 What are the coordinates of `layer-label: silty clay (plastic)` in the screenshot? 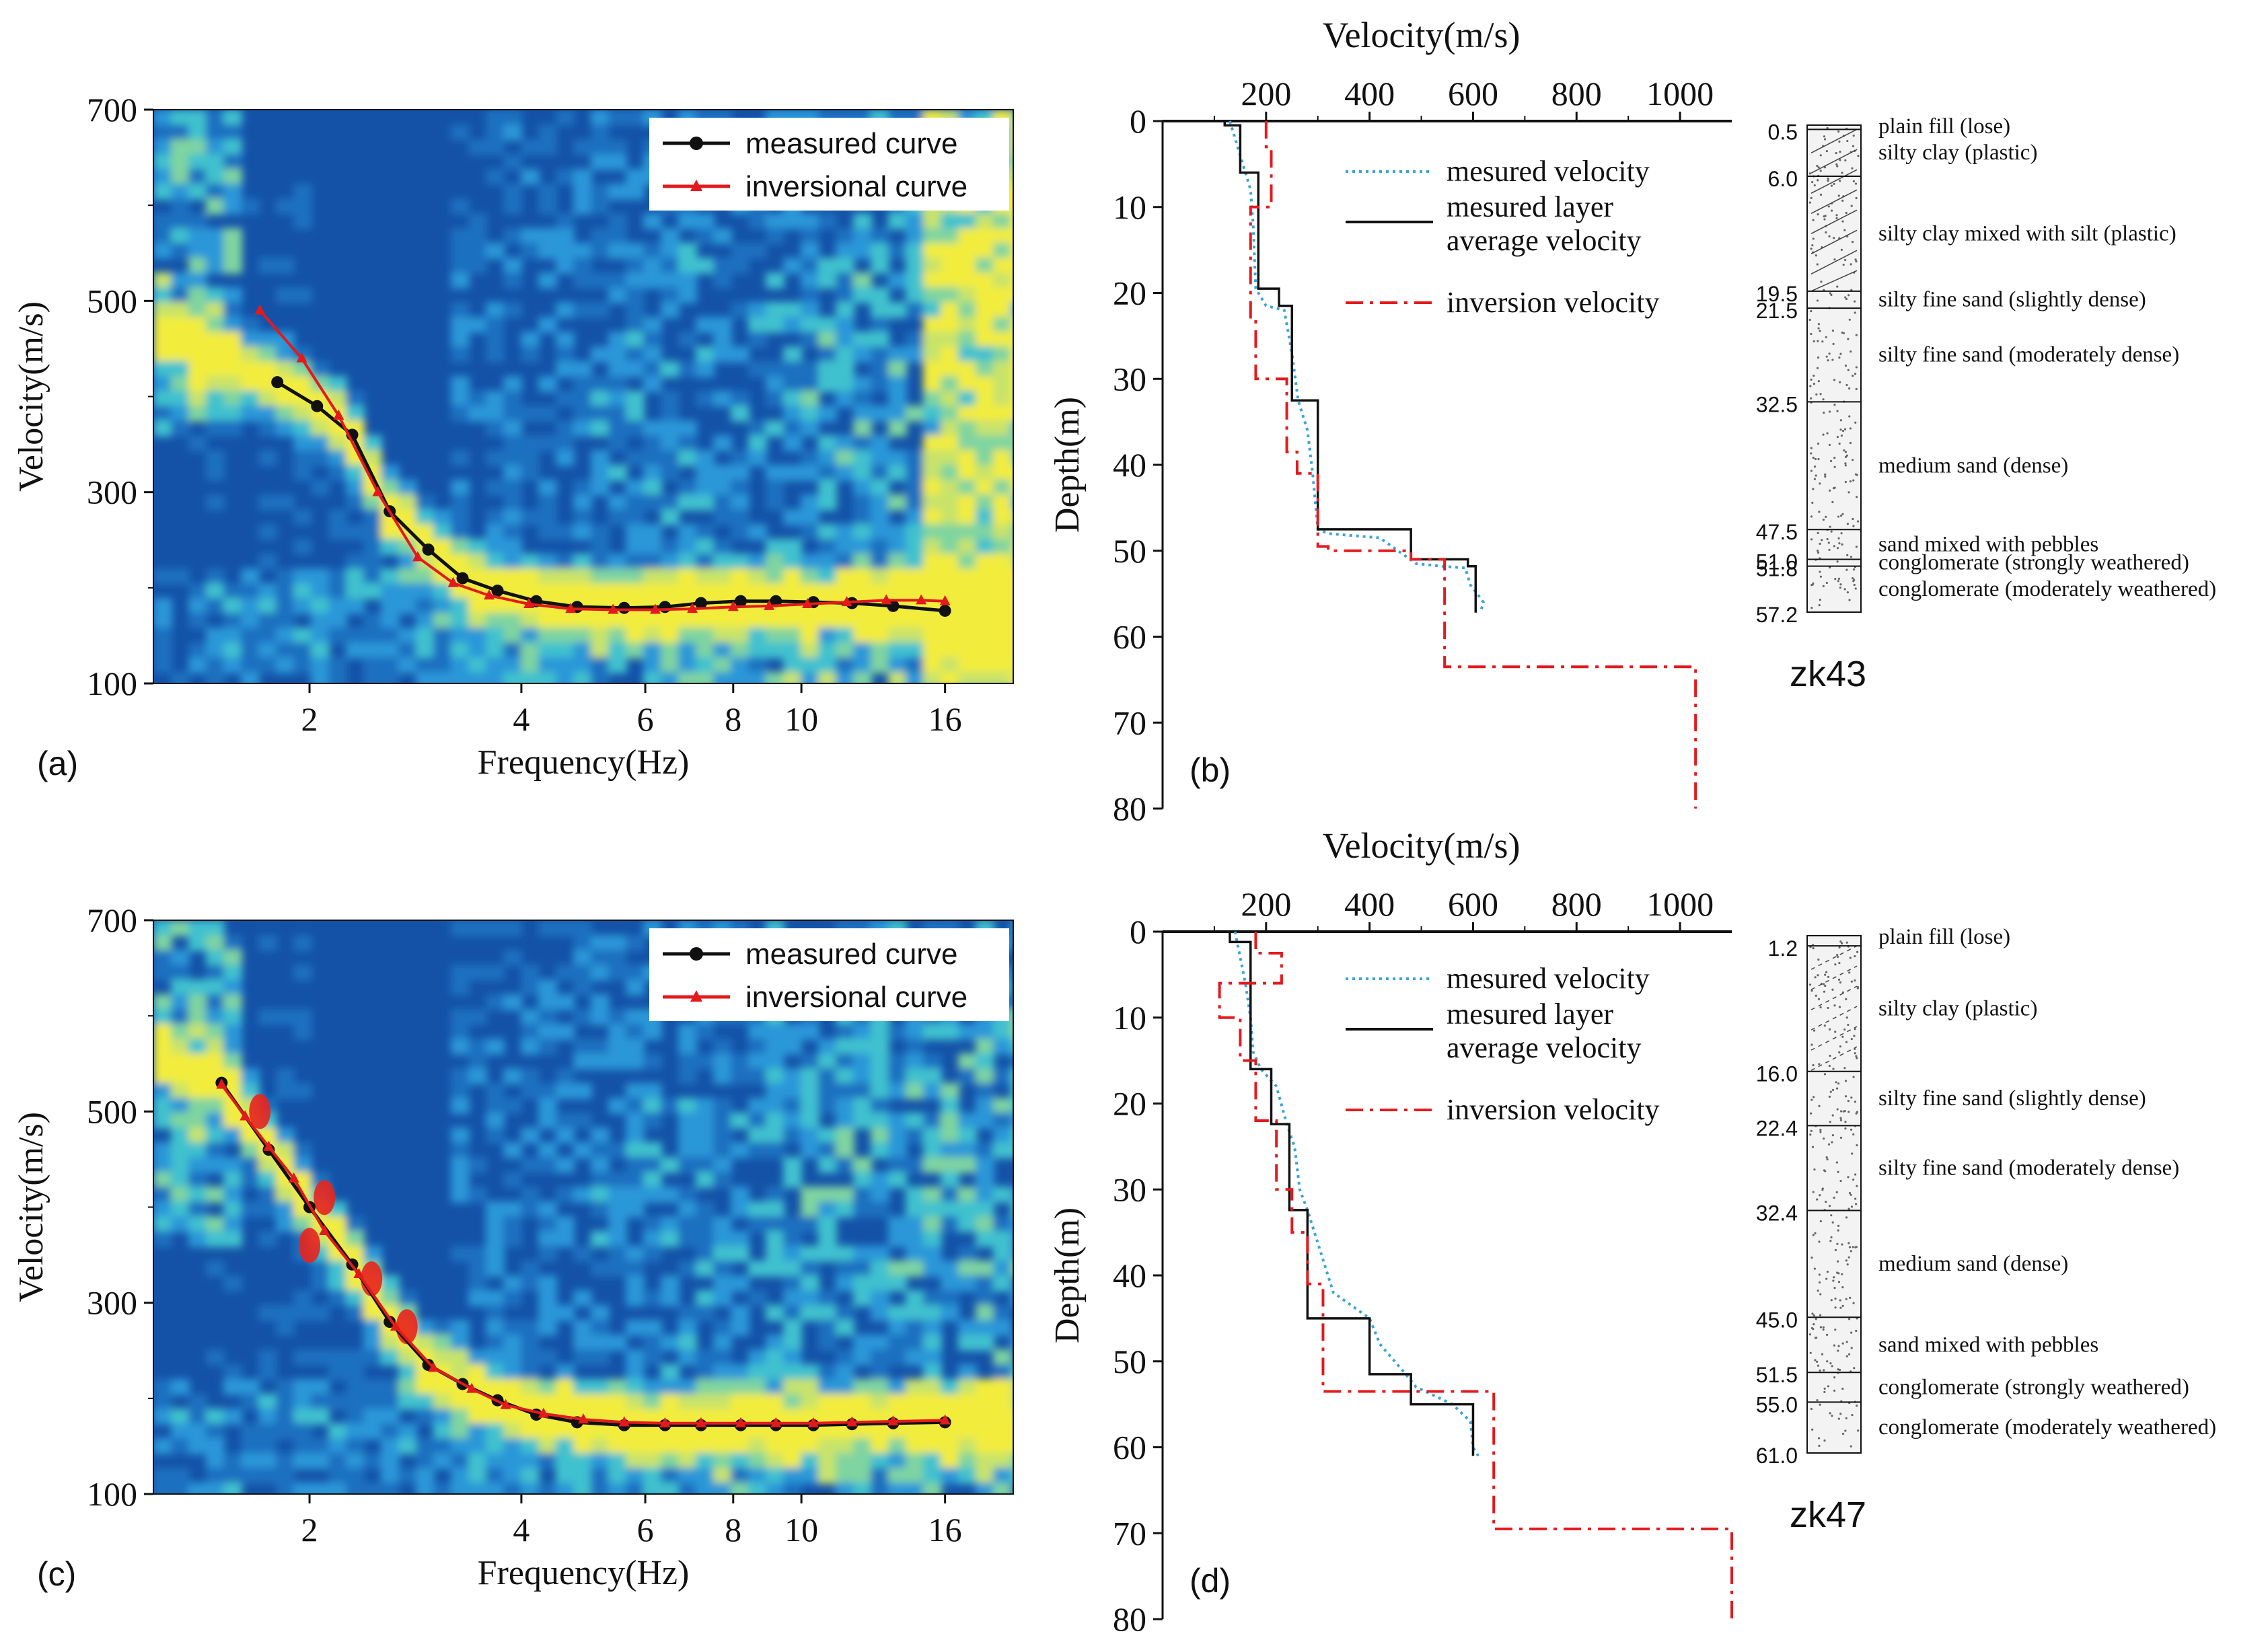 It's located at (1957, 1008).